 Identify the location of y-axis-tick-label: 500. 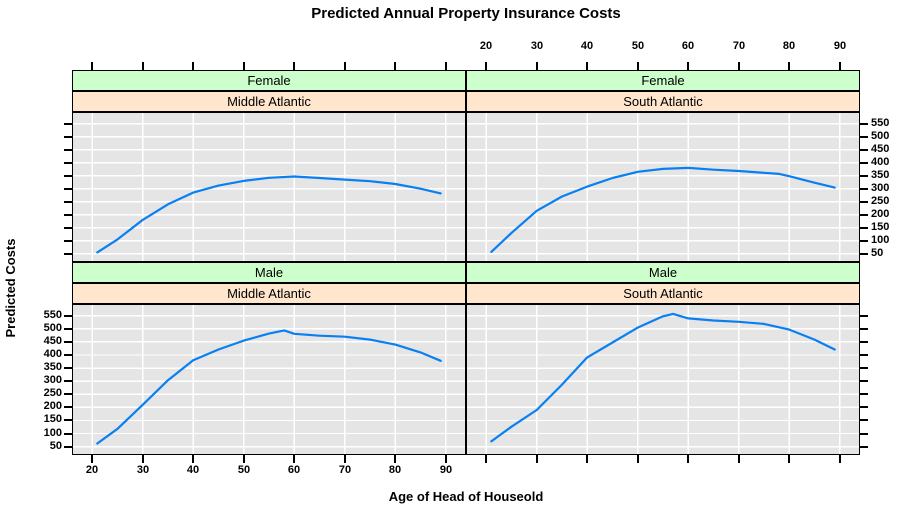
(880, 136).